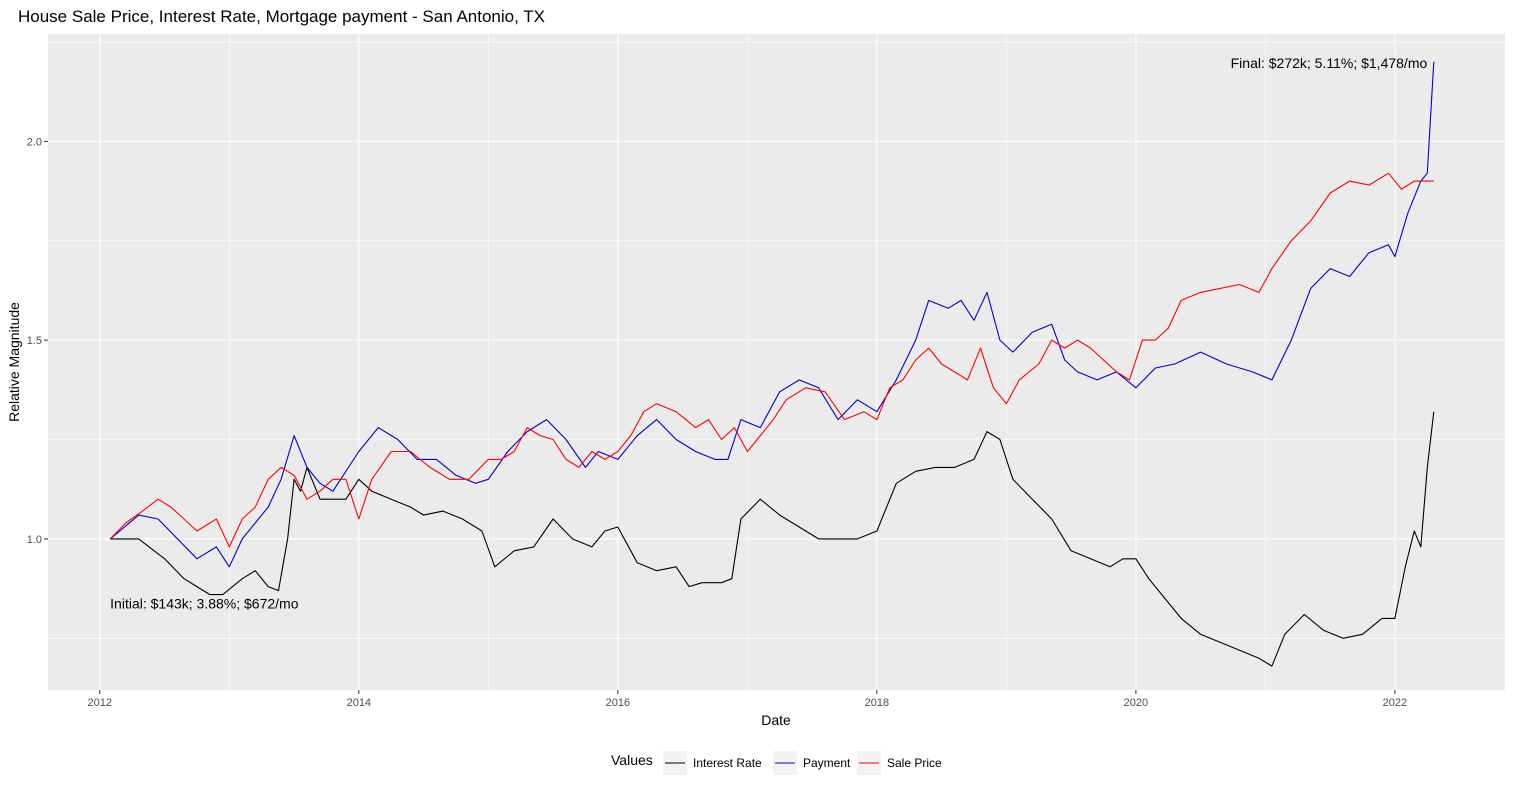  Describe the element at coordinates (914, 763) in the screenshot. I see `legend-label-sale-price: Sale Price` at that location.